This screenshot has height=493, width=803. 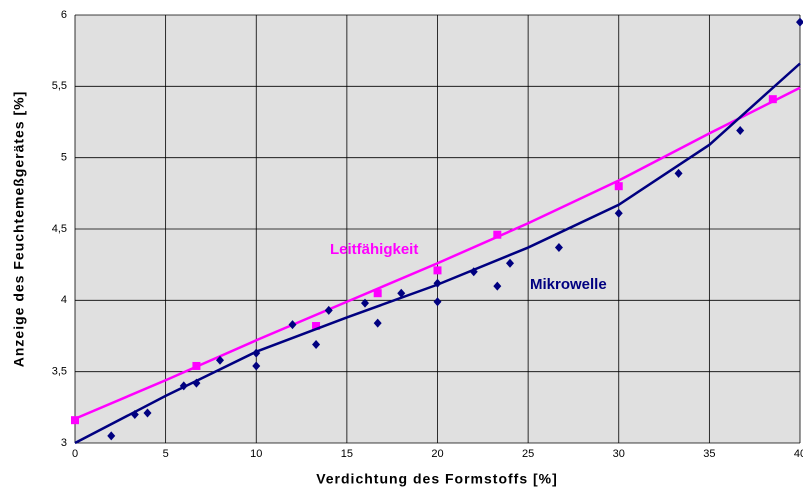 What do you see at coordinates (64, 443) in the screenshot?
I see `y-tick-label: 3` at bounding box center [64, 443].